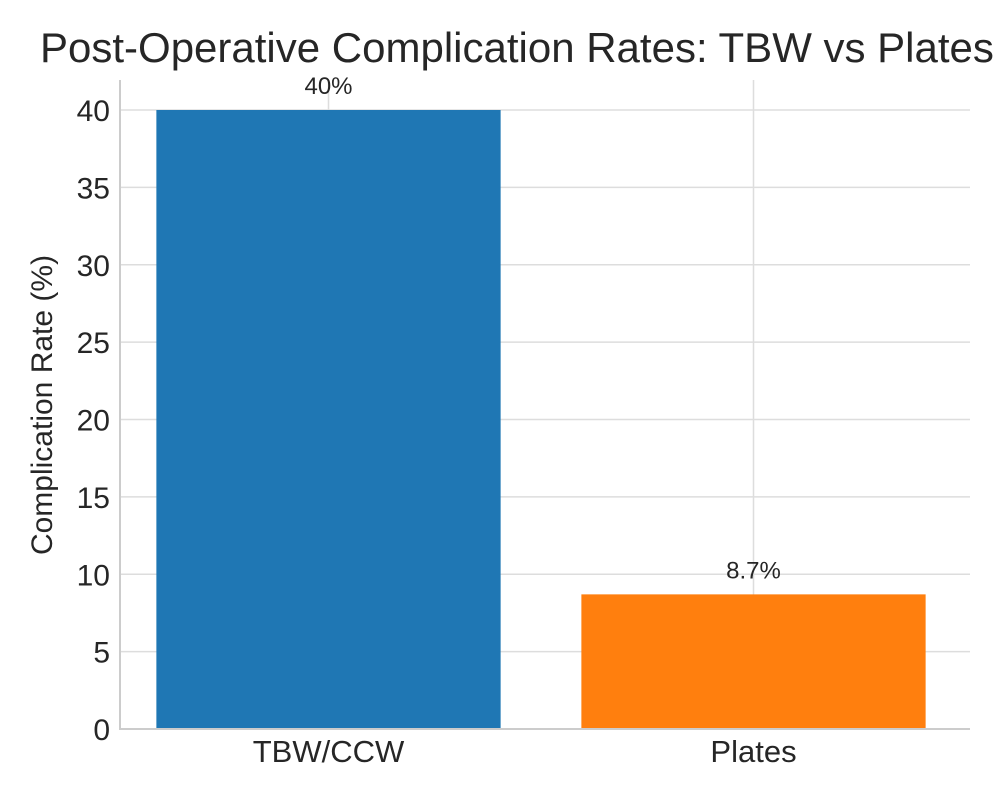  Describe the element at coordinates (753, 751) in the screenshot. I see `x-tick-label: Plates` at that location.